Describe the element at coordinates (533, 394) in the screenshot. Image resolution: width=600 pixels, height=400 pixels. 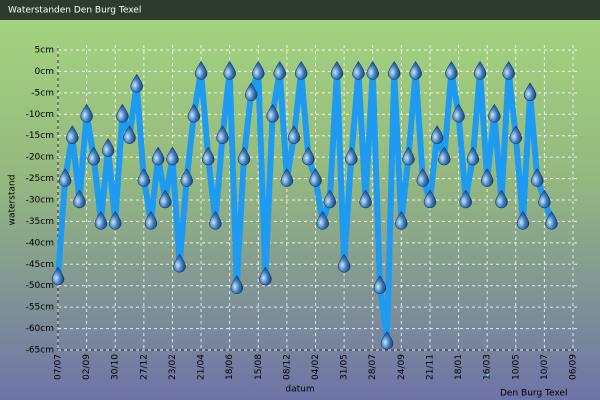
I see `legend-label: Den Burg Texel` at that location.